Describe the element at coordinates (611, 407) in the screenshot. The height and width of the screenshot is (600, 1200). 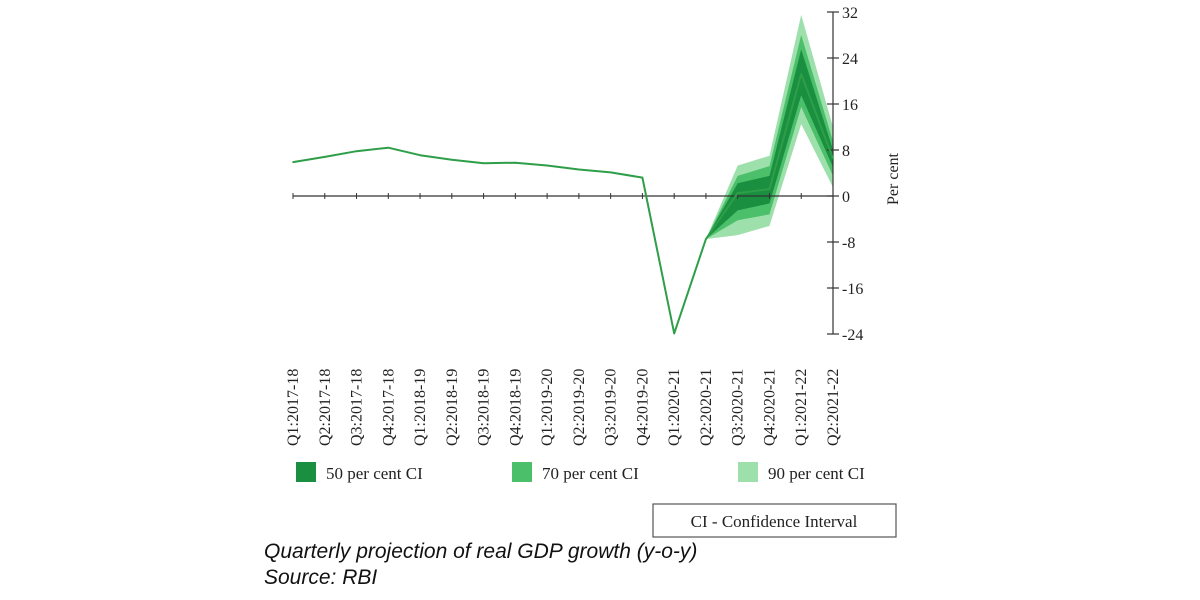
I see `x-tick-label: Q3:2019-20` at that location.